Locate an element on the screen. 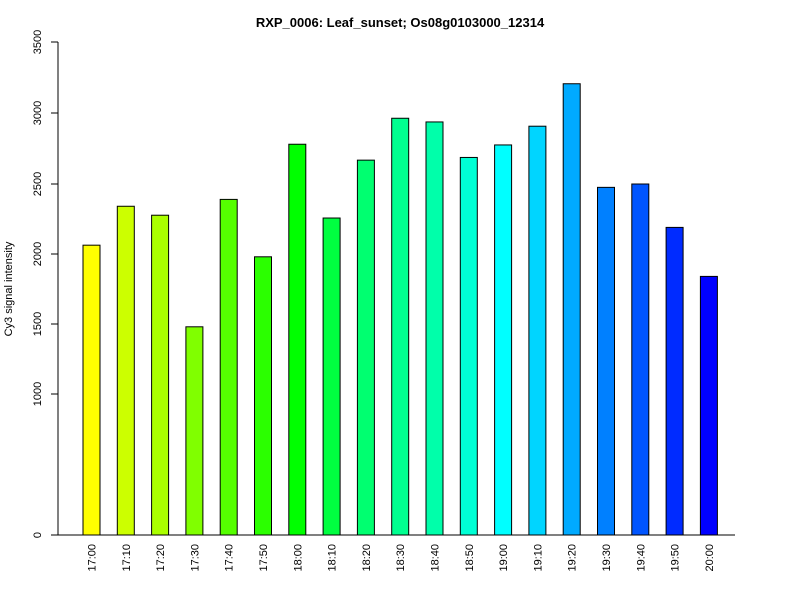  x-tick-label: 18:30 is located at coordinates (401, 558).